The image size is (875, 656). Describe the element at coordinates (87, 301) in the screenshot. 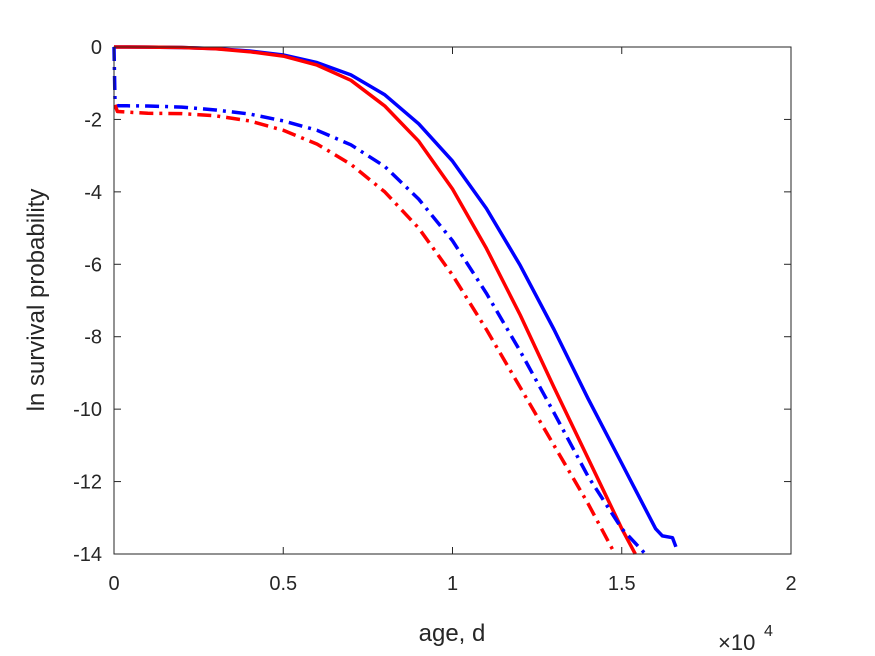

I see `y-tick-labels: 0 -2 -4 -6 -8 -10 -12 -14` at that location.